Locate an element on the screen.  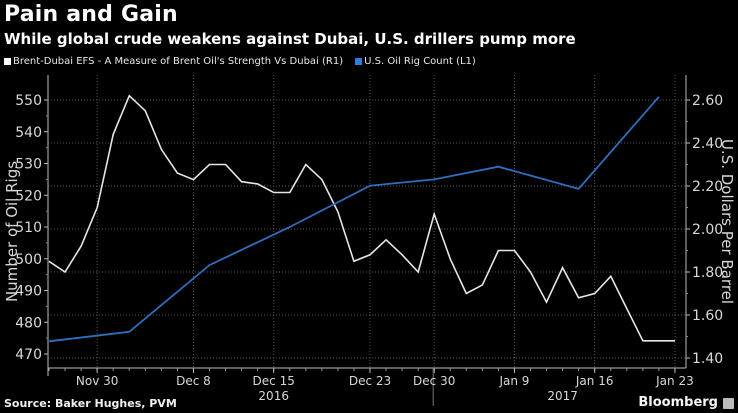
x-tick-label: Dec 23 is located at coordinates (370, 381).